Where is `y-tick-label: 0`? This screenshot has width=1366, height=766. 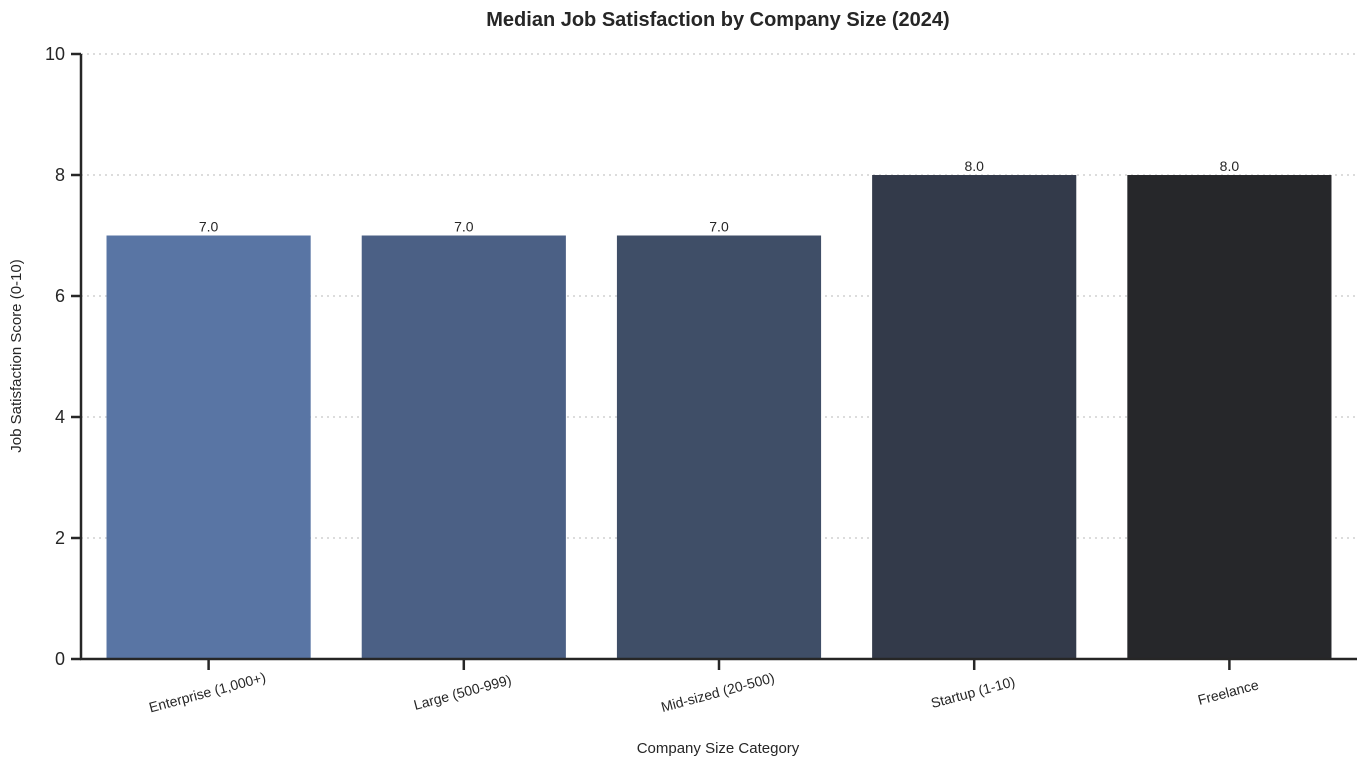 y-tick-label: 0 is located at coordinates (60, 659).